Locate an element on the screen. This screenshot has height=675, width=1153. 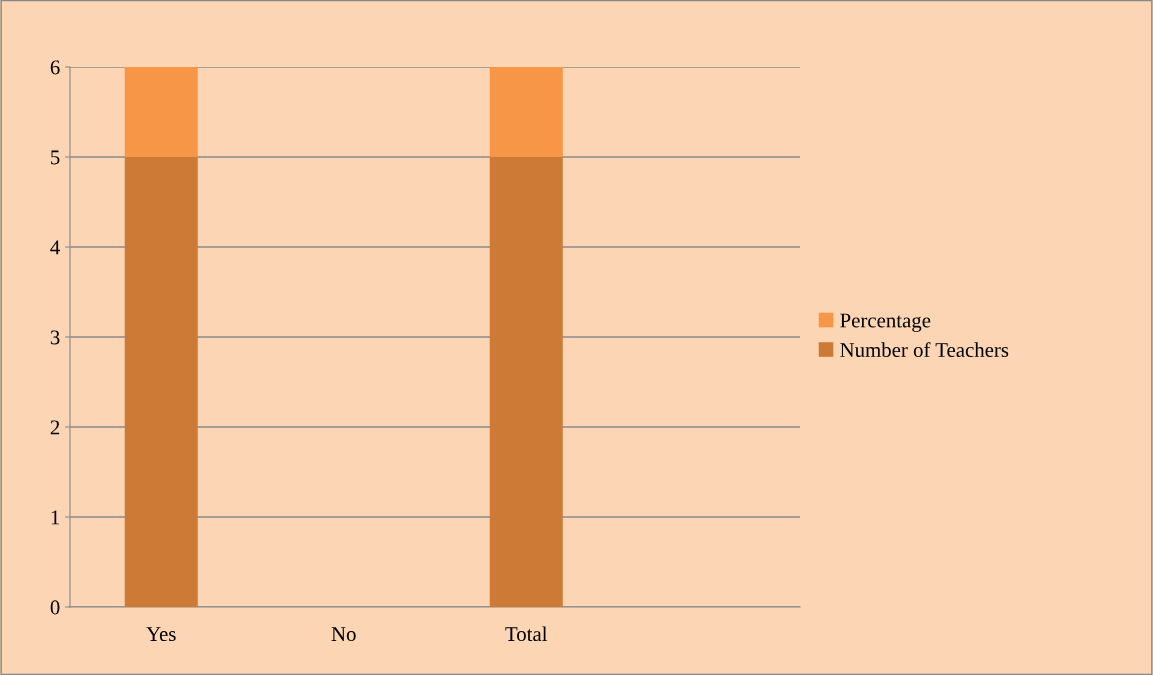
x-tick-label: Yes is located at coordinates (161, 634).